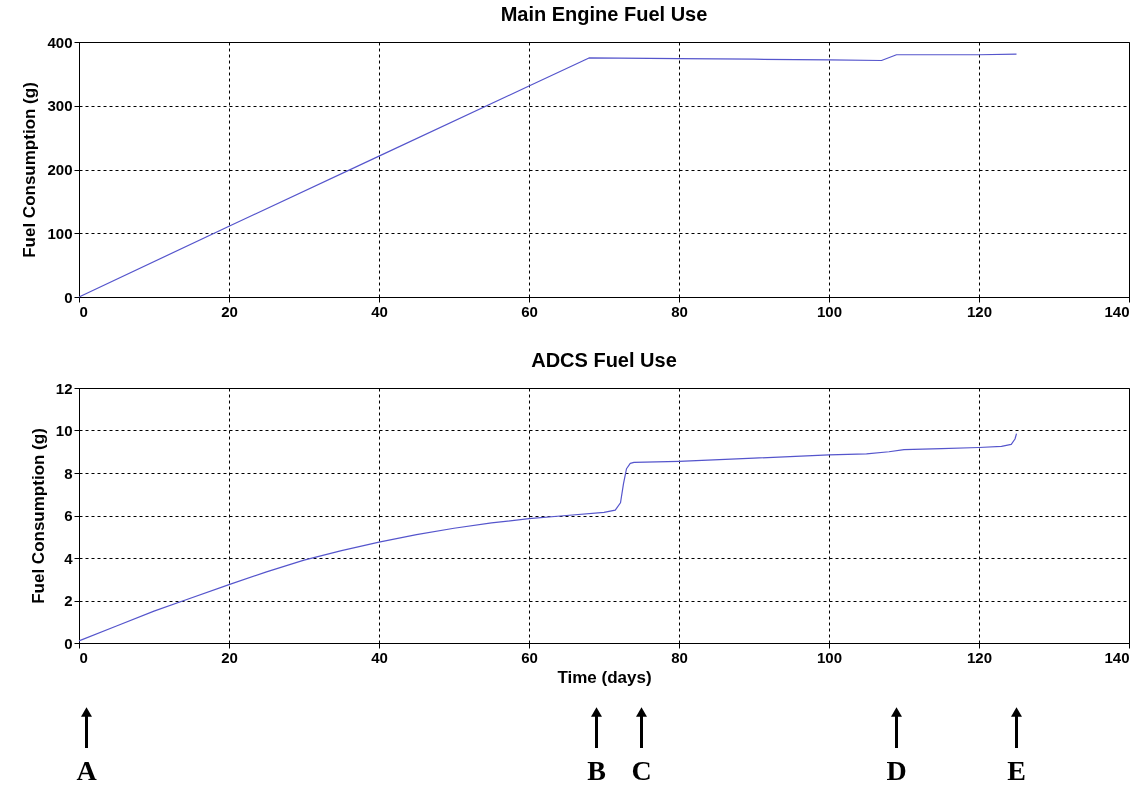  What do you see at coordinates (68, 600) in the screenshot?
I see `y-tick-label: 2` at bounding box center [68, 600].